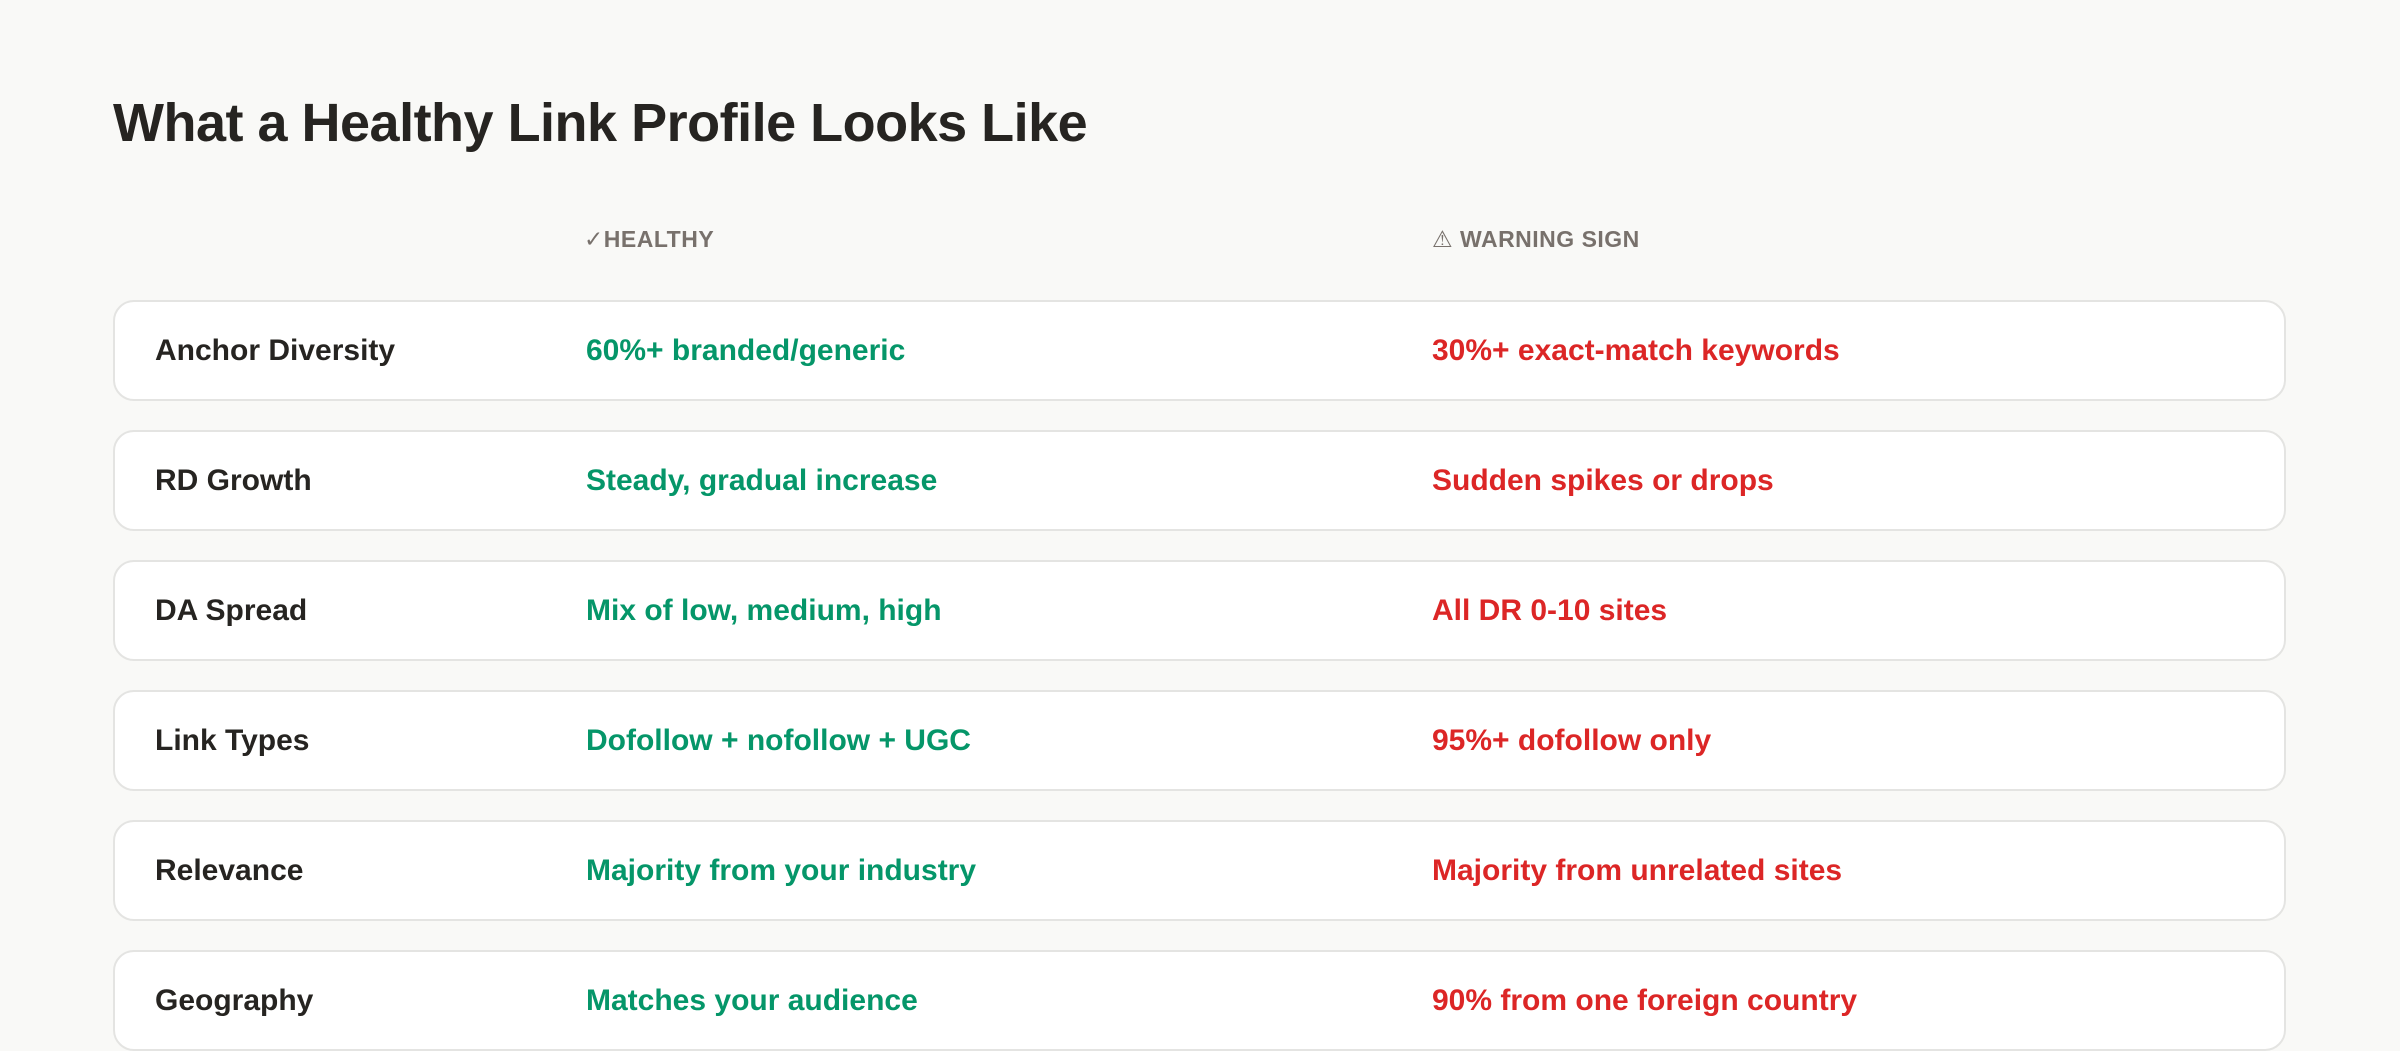  Describe the element at coordinates (1443, 239) in the screenshot. I see `warning-icon: ⚠` at that location.